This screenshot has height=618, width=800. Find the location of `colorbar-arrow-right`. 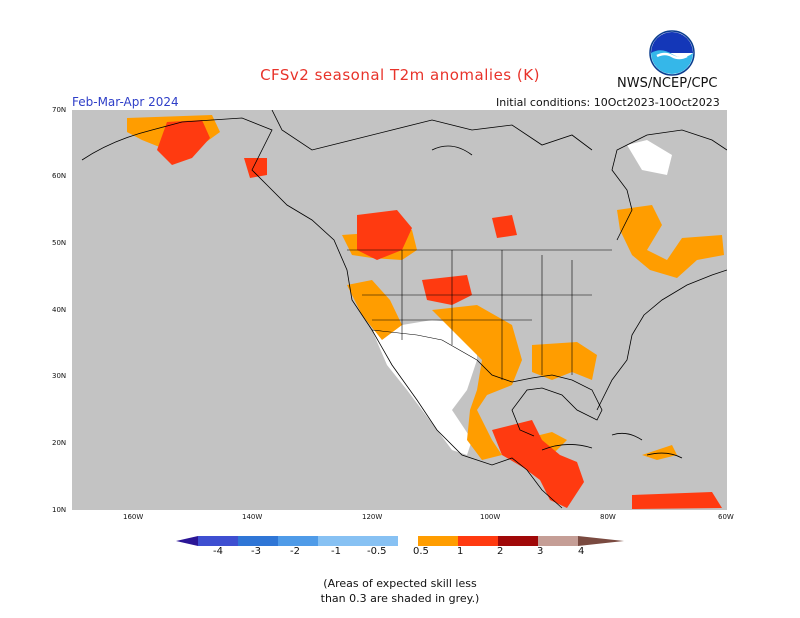

colorbar-arrow-right is located at coordinates (601, 541).